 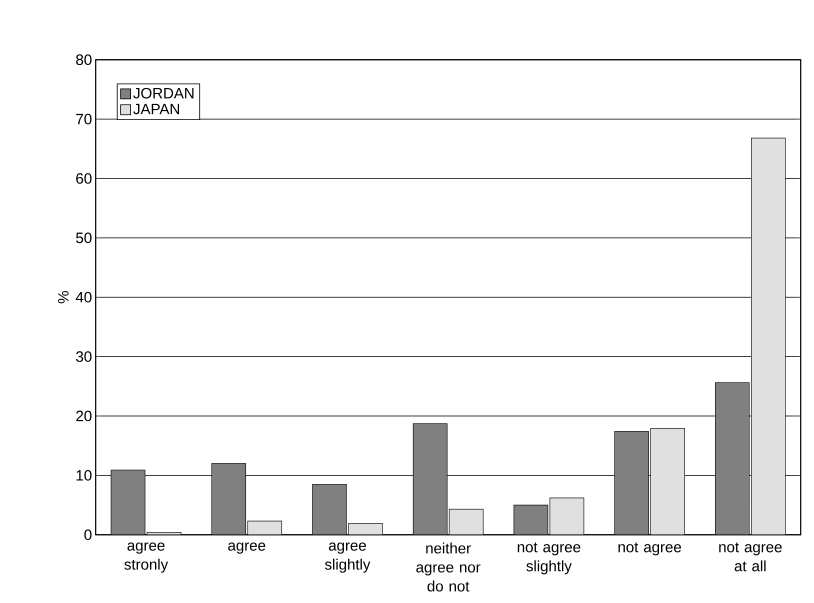 I want to click on x-tick-label: not agree, so click(x=650, y=549).